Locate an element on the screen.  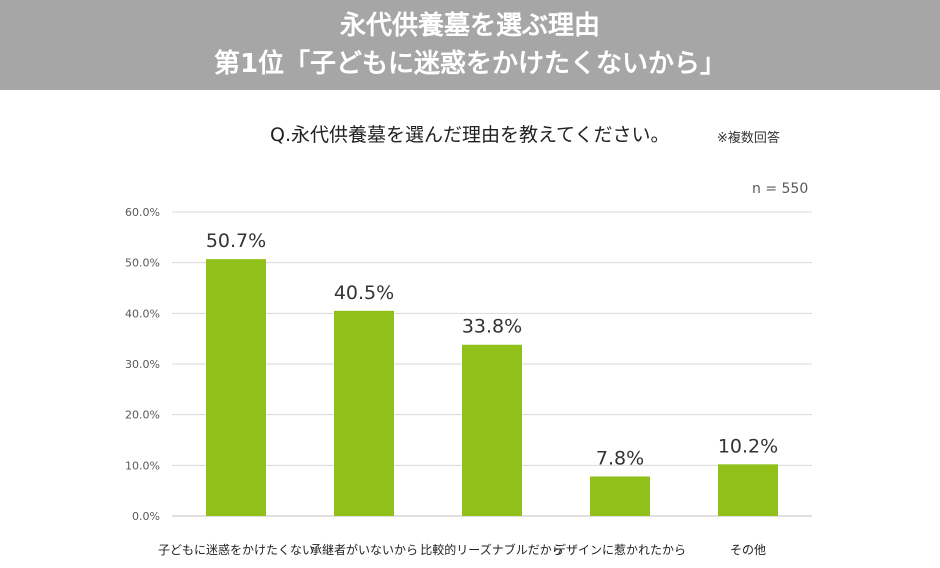
y-tick-label: 10.0% is located at coordinates (142, 465).